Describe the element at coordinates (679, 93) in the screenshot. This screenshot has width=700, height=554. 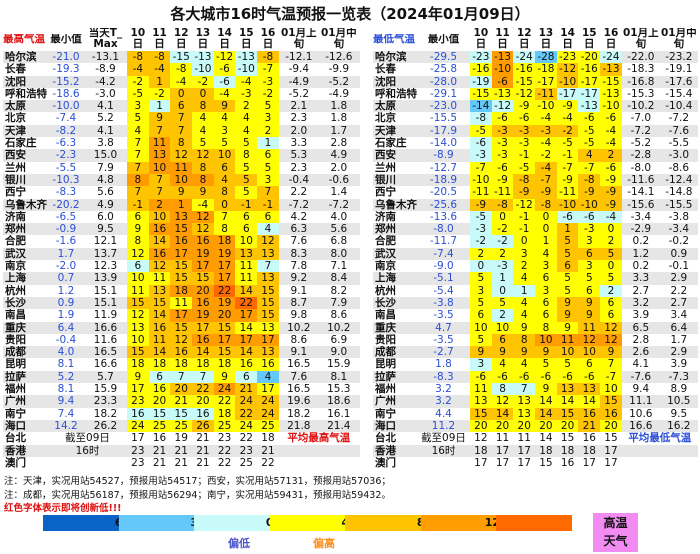
I see `avg-mid-jan: -15.4` at that location.